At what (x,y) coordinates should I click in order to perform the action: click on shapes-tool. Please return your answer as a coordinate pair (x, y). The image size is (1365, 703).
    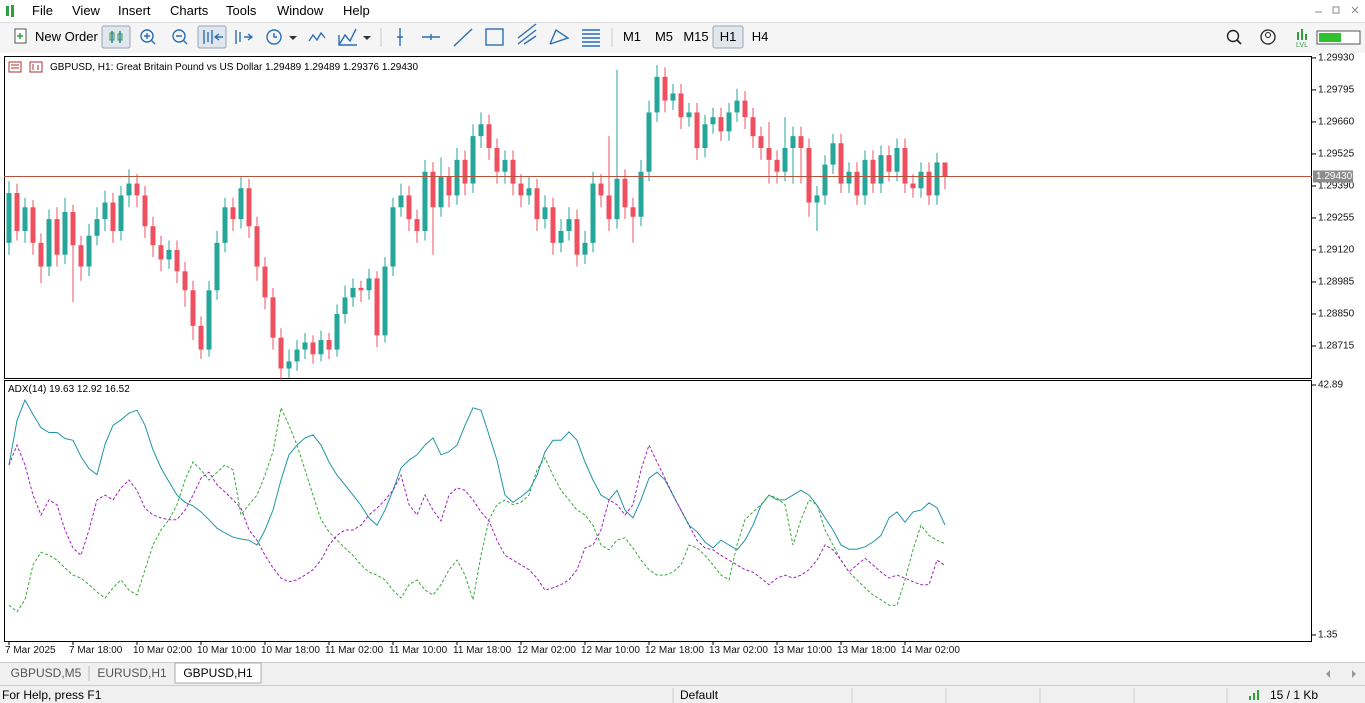
    Looking at the image, I should click on (559, 36).